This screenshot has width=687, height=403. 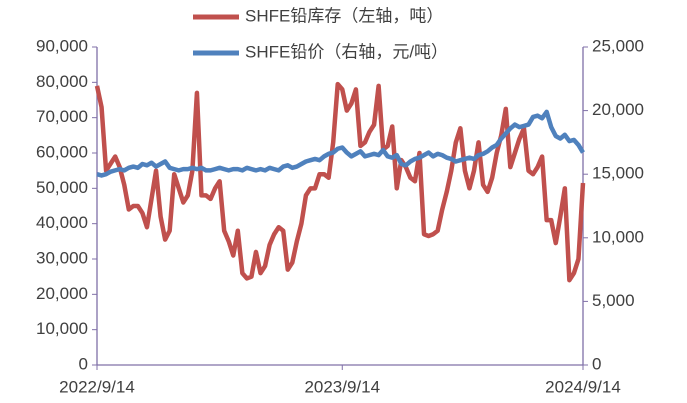 What do you see at coordinates (83, 363) in the screenshot?
I see `y-tick-label: 0` at bounding box center [83, 363].